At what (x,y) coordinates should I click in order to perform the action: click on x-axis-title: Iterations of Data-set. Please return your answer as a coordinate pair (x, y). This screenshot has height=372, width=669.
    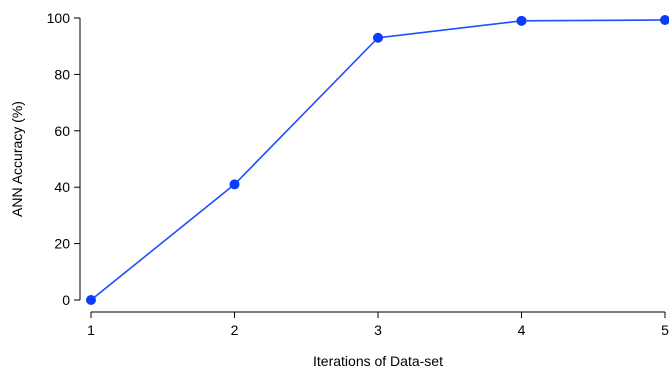
    Looking at the image, I should click on (378, 361).